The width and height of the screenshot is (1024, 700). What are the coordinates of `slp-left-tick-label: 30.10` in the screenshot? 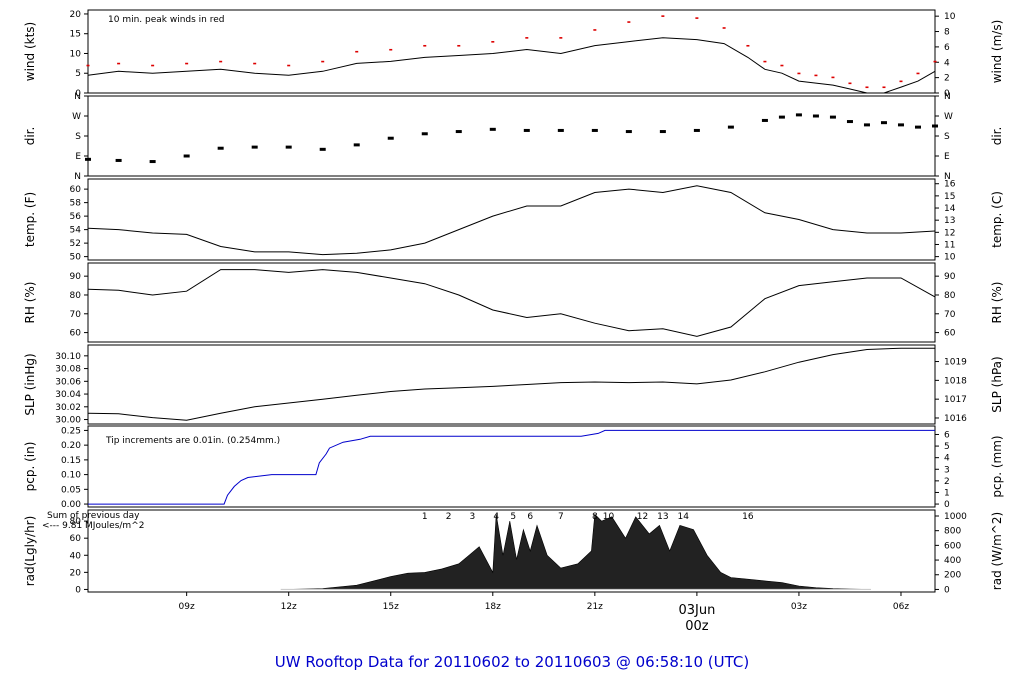 It's located at (68, 357).